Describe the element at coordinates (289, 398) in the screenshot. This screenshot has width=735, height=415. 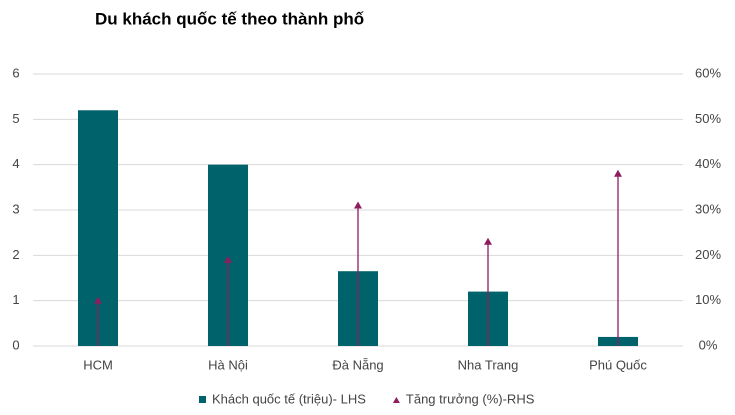
I see `legend-label: Khách quốc tế (triệu)- LHS` at that location.